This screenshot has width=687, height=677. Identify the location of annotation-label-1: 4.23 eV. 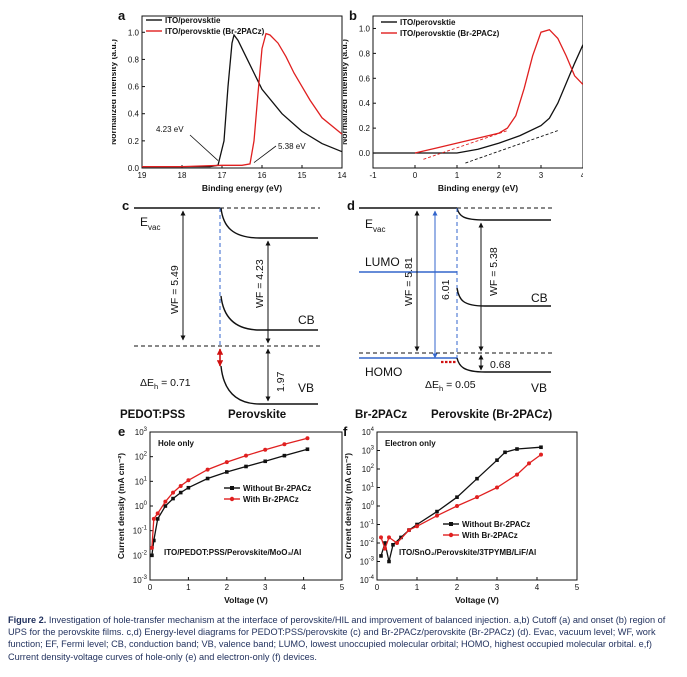
(170, 129).